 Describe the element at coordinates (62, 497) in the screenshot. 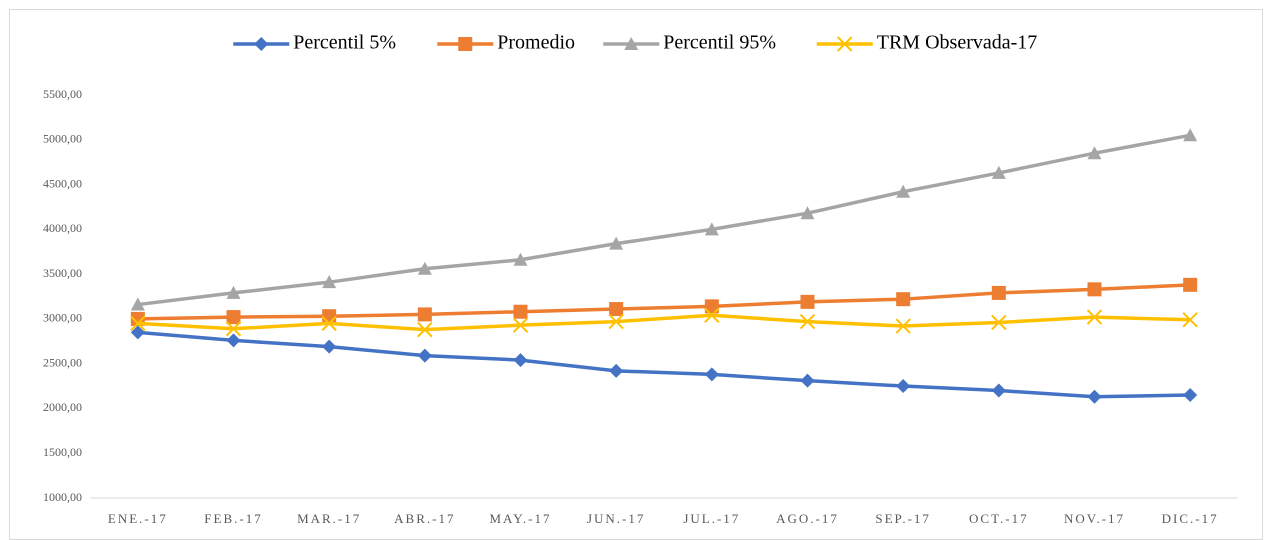

I see `y-tick-label: 1000,00` at that location.